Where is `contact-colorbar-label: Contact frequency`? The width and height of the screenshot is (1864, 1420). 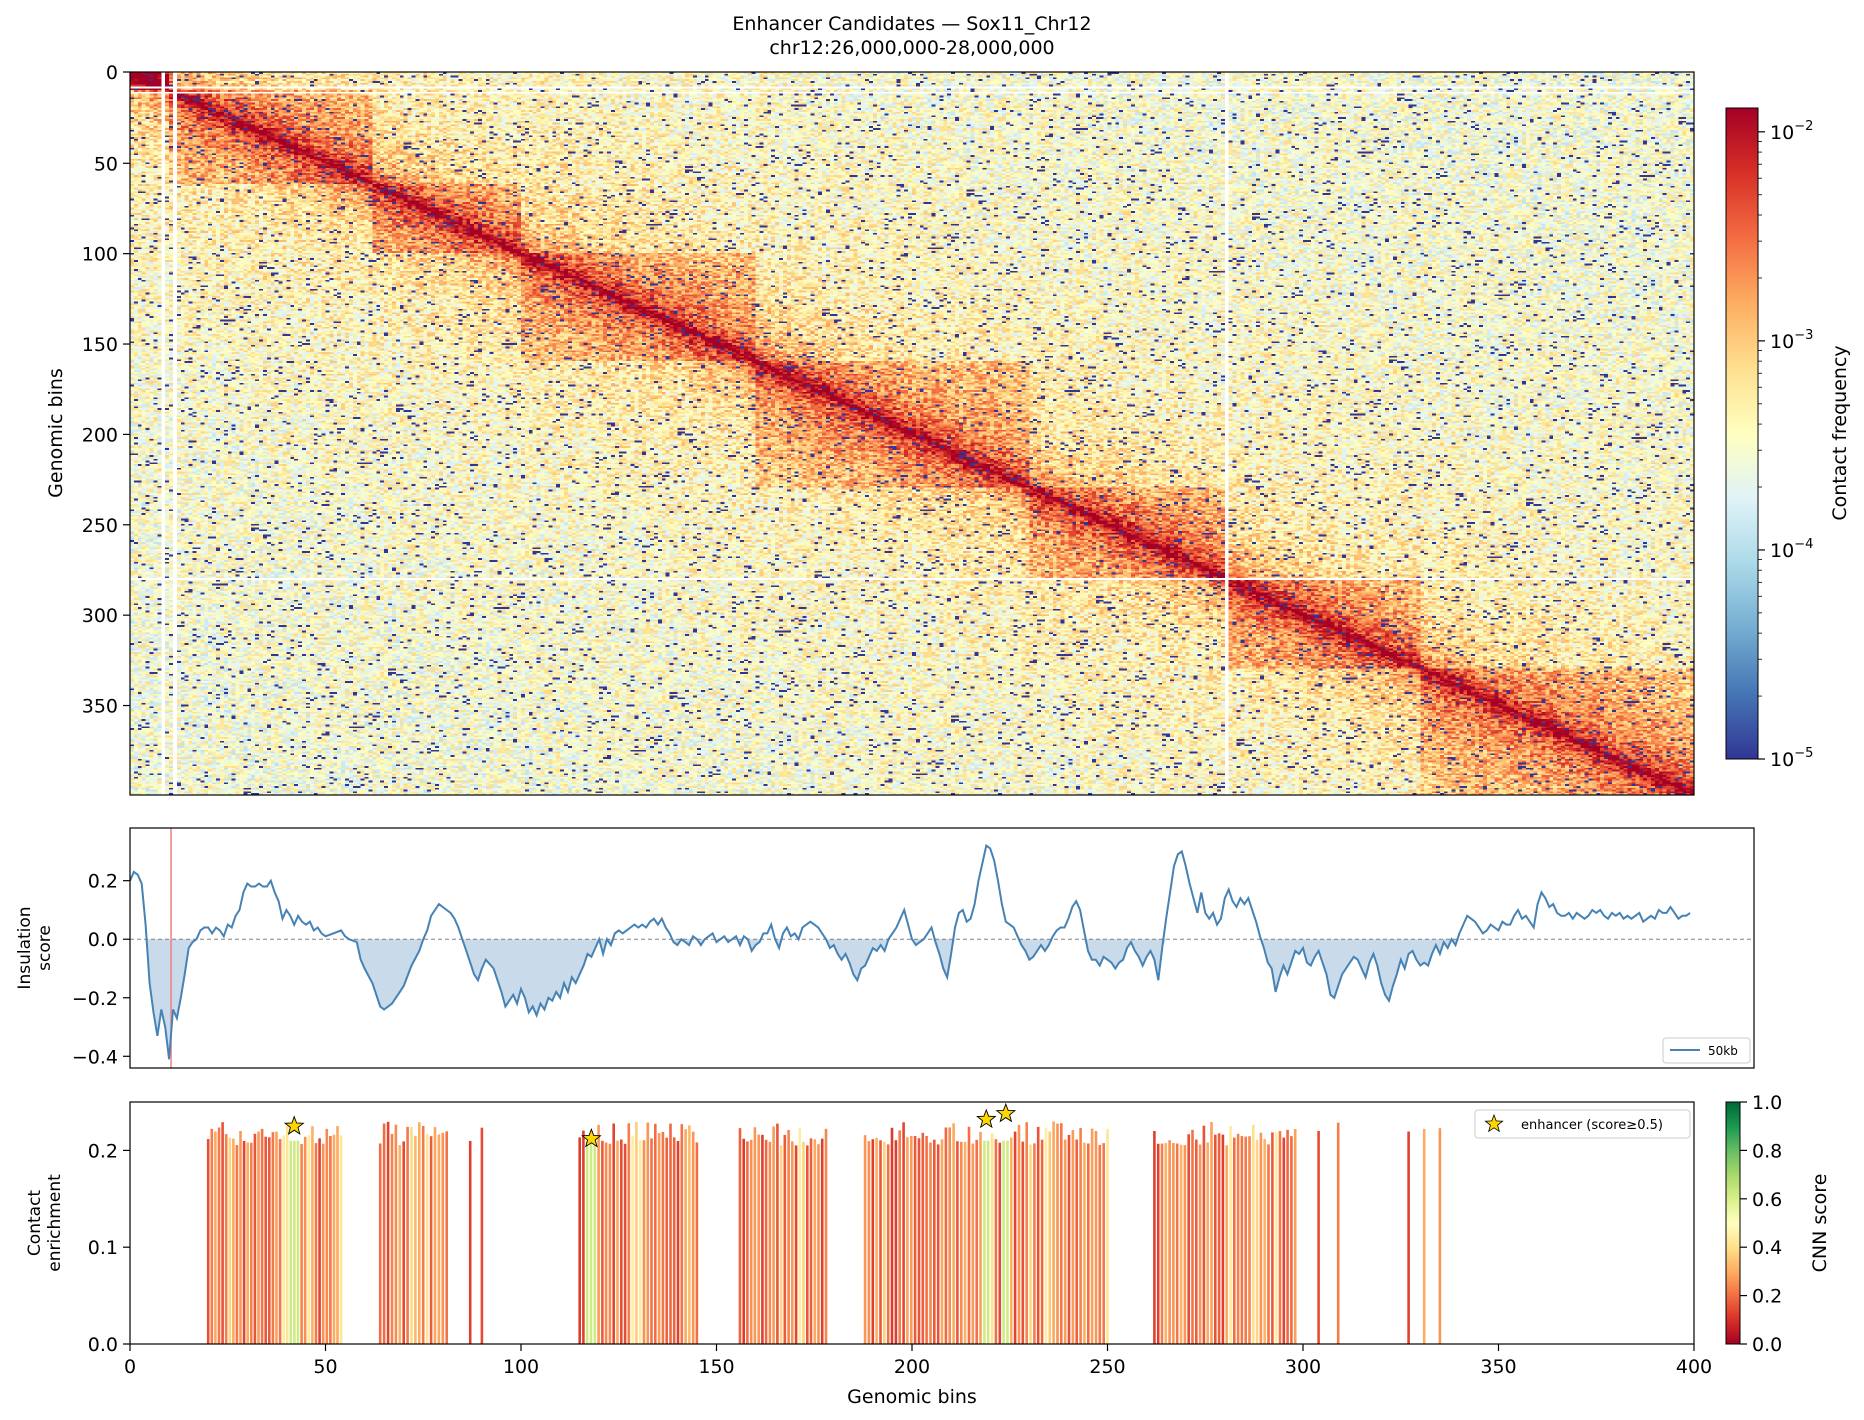 contact-colorbar-label: Contact frequency is located at coordinates (1840, 432).